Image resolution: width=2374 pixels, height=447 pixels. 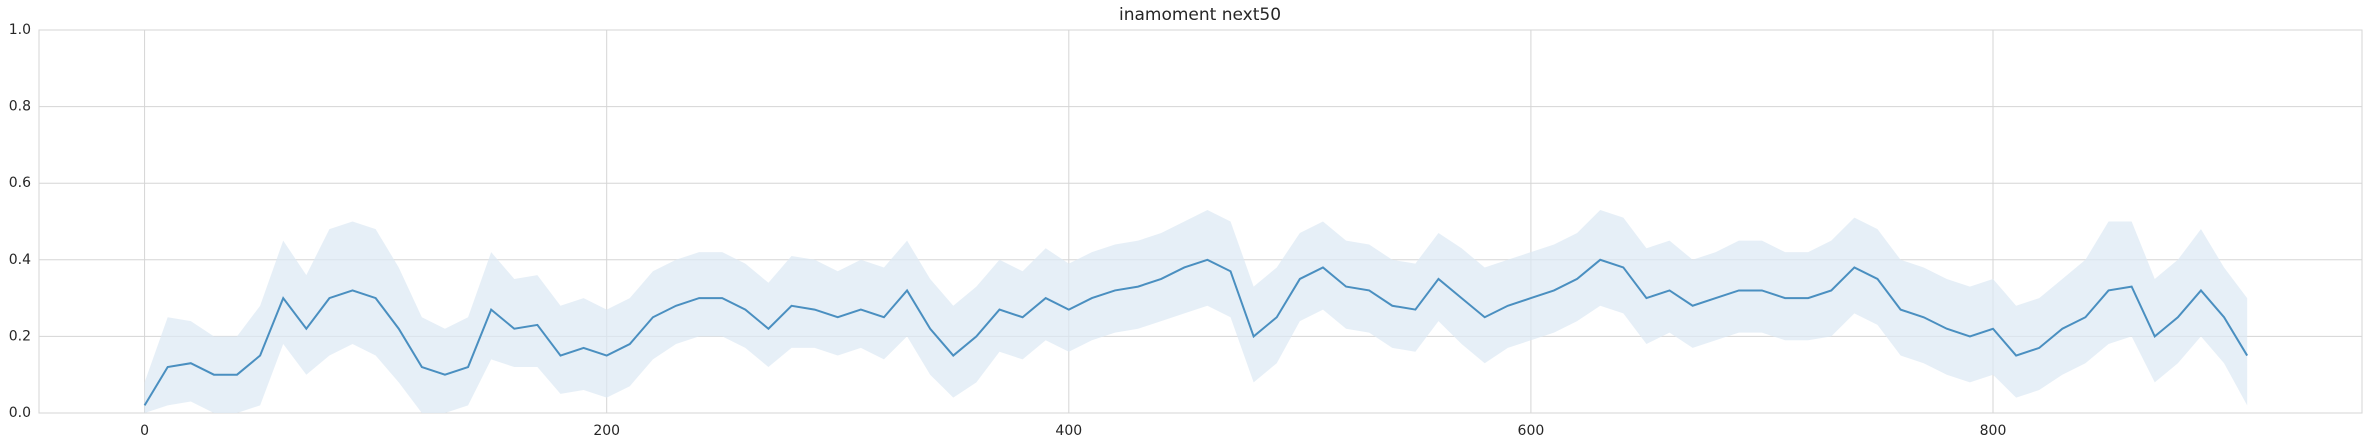 I want to click on x-tick-label: 400, so click(x=1068, y=431).